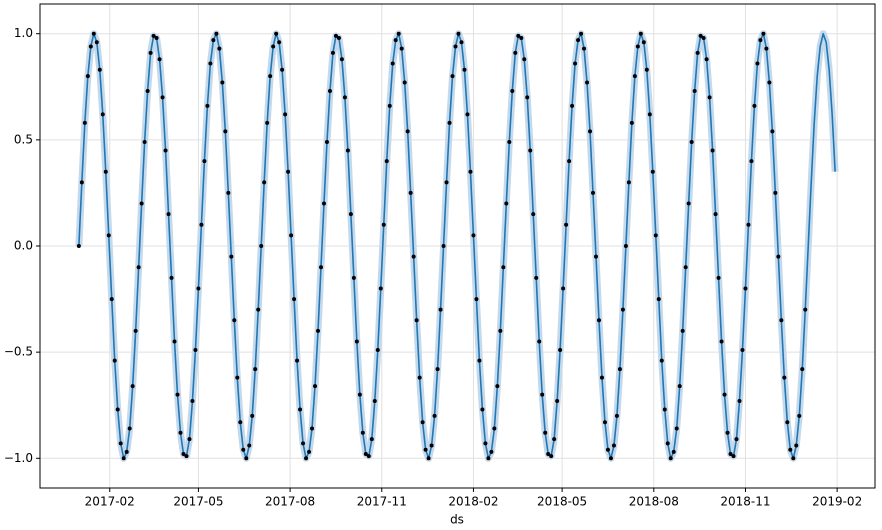  I want to click on y-tick-label: 0.0, so click(23, 246).